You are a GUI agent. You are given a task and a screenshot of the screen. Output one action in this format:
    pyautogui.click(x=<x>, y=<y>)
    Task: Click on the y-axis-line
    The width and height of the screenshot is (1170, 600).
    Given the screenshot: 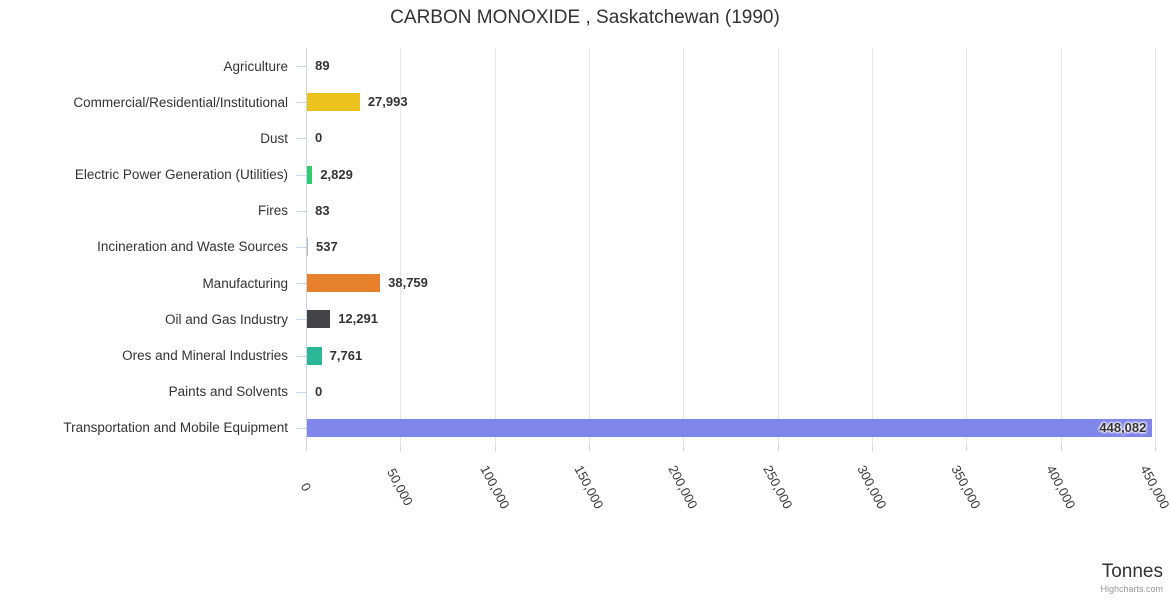 What is the action you would take?
    pyautogui.click(x=306, y=247)
    